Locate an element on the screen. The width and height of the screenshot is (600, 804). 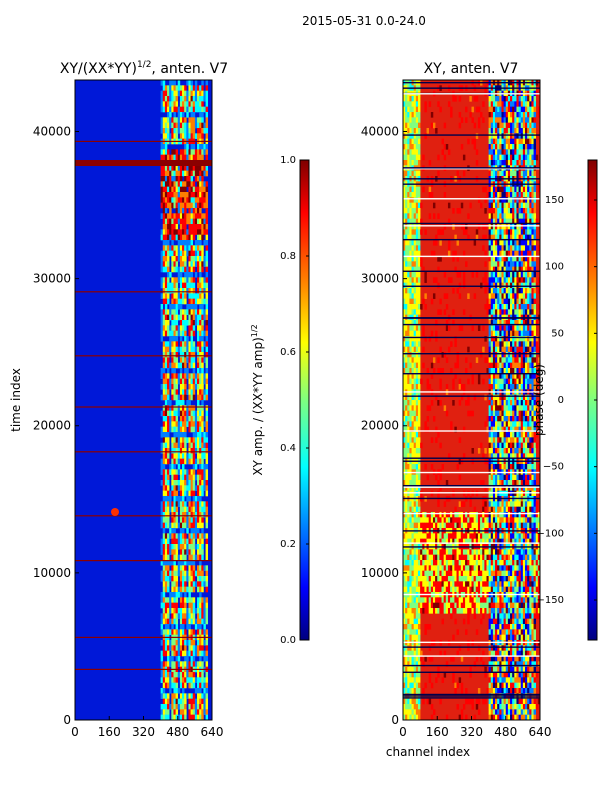
flagged-row is located at coordinates (143, 355).